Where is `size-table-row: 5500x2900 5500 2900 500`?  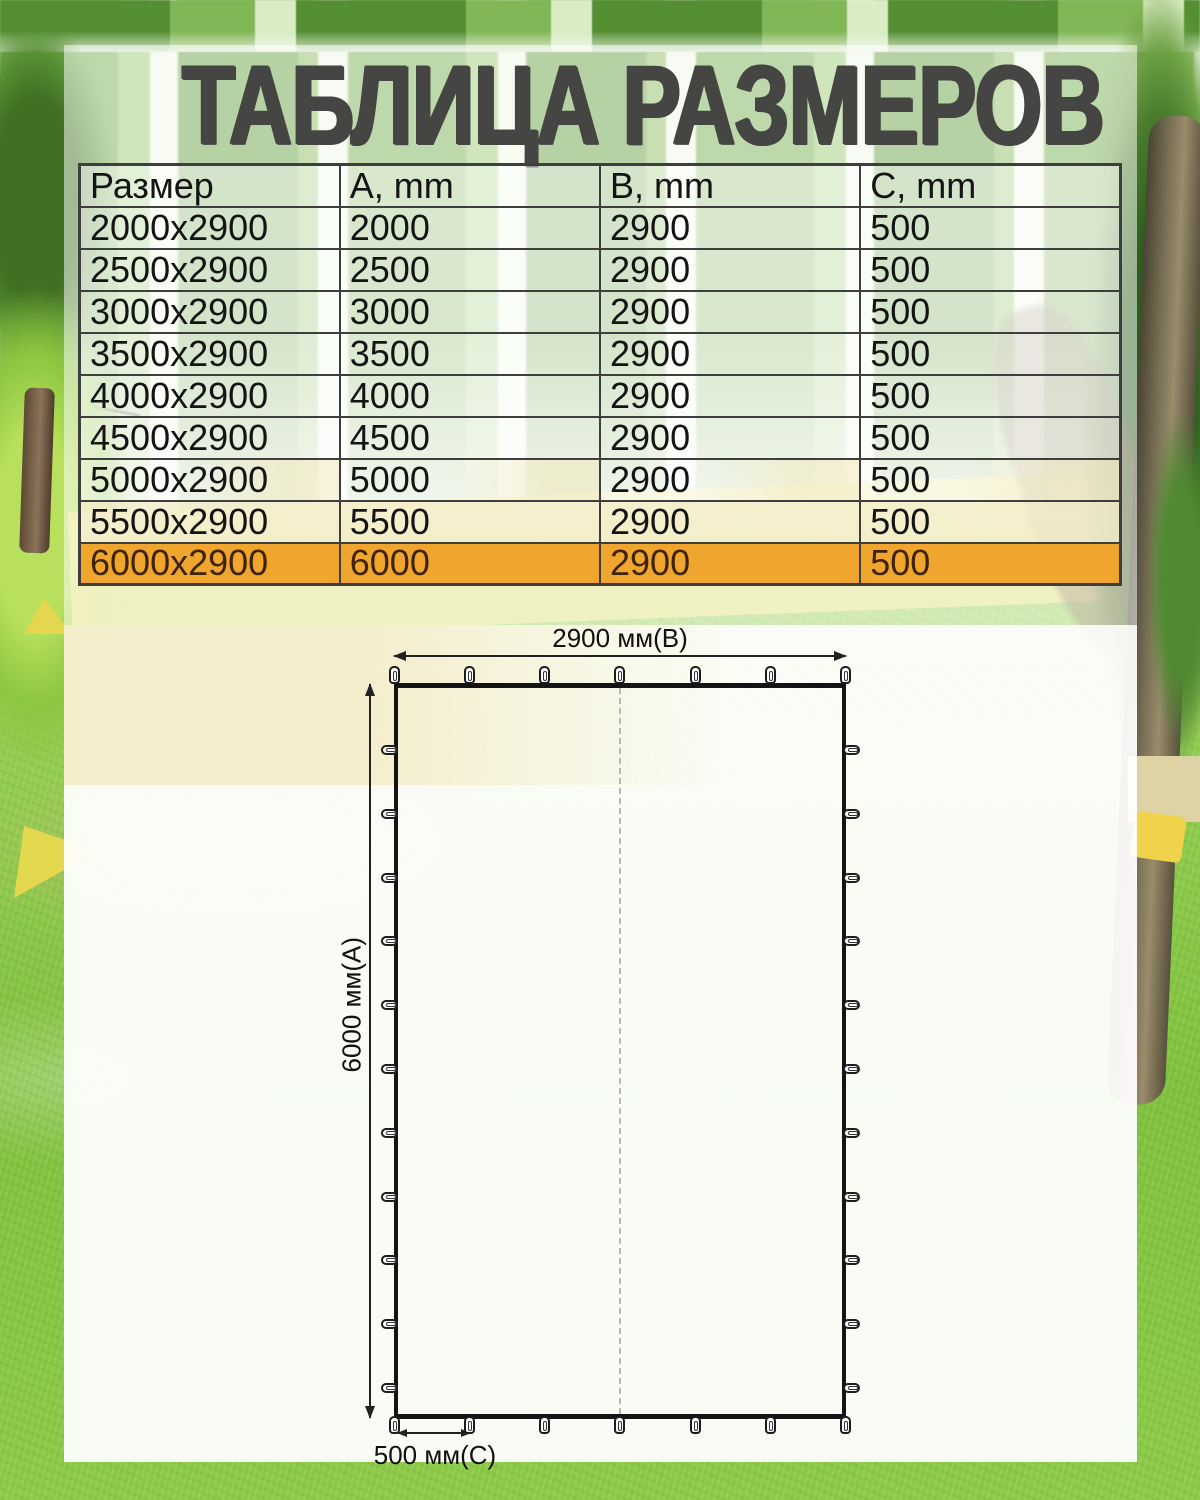
size-table-row: 5500x2900 5500 2900 500 is located at coordinates (600, 521).